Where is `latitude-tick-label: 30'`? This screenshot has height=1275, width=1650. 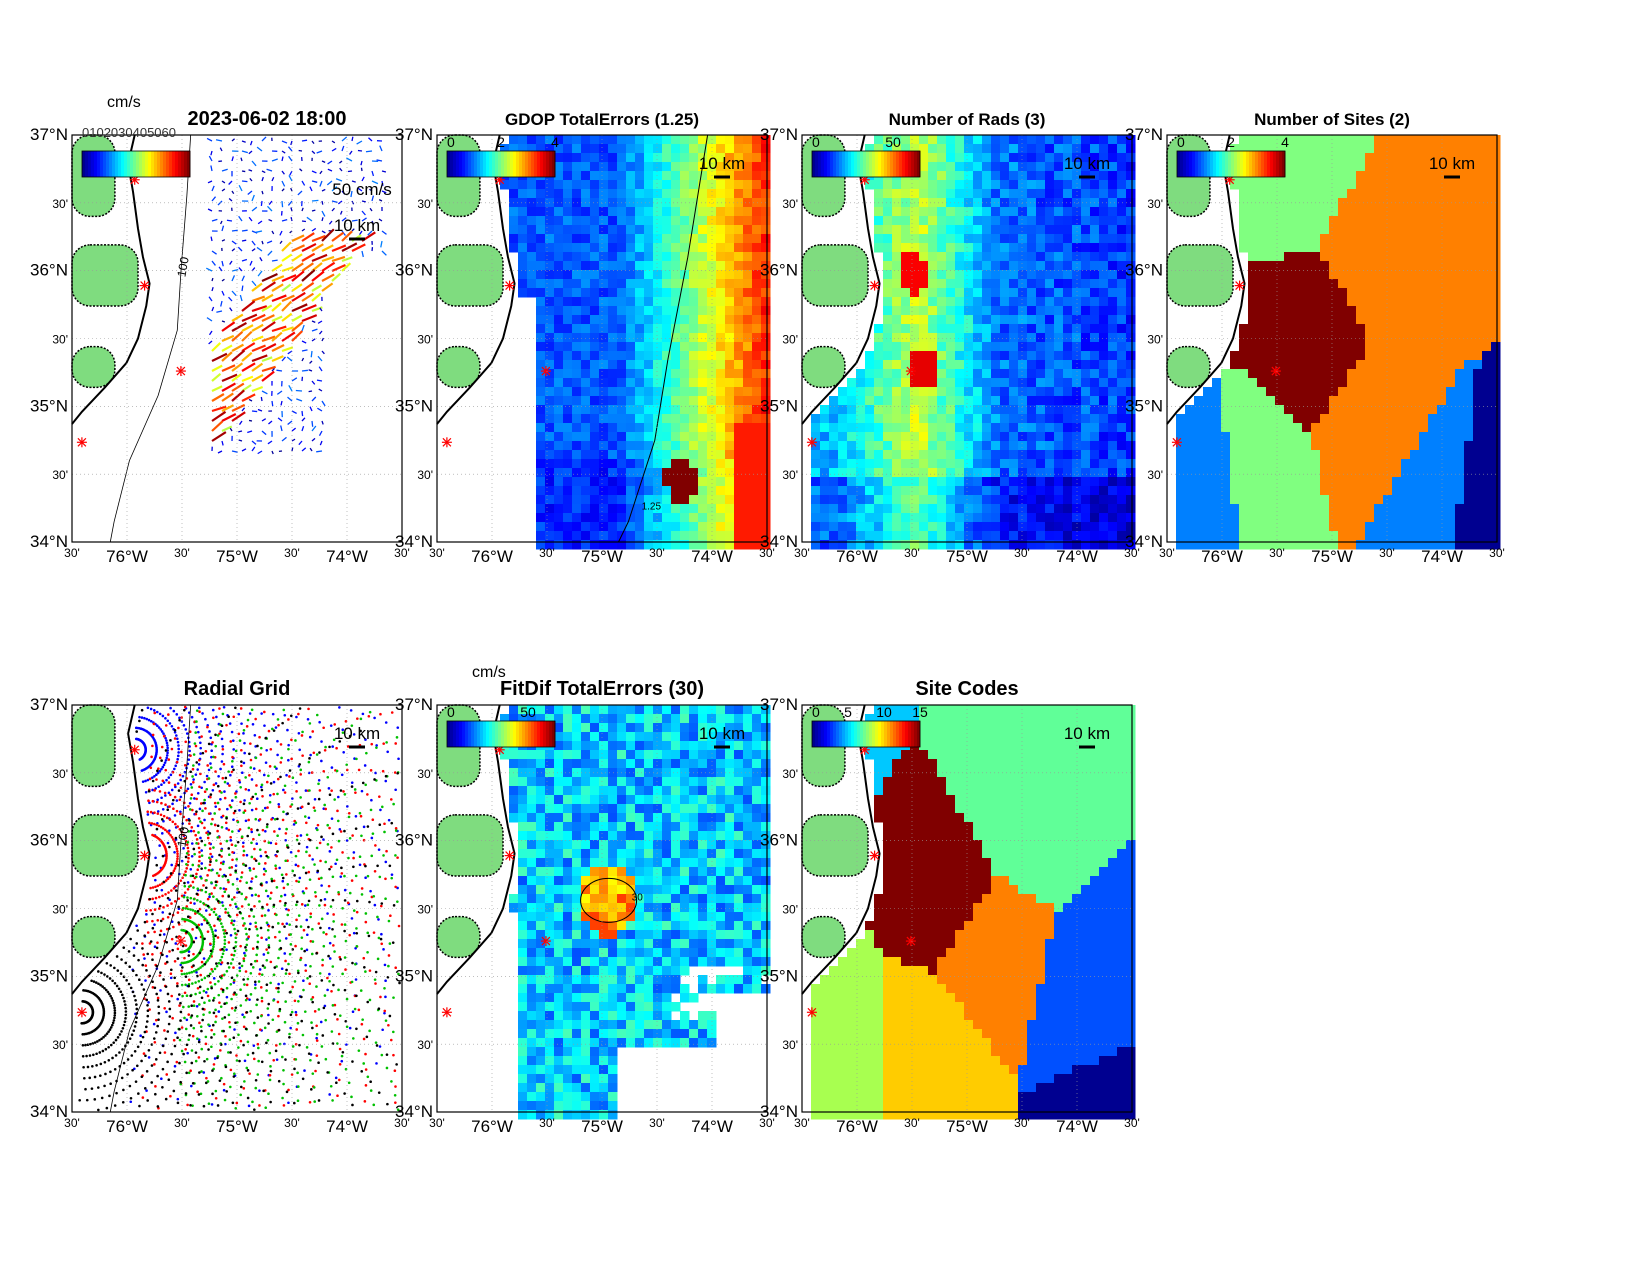 latitude-tick-label: 30' is located at coordinates (425, 340).